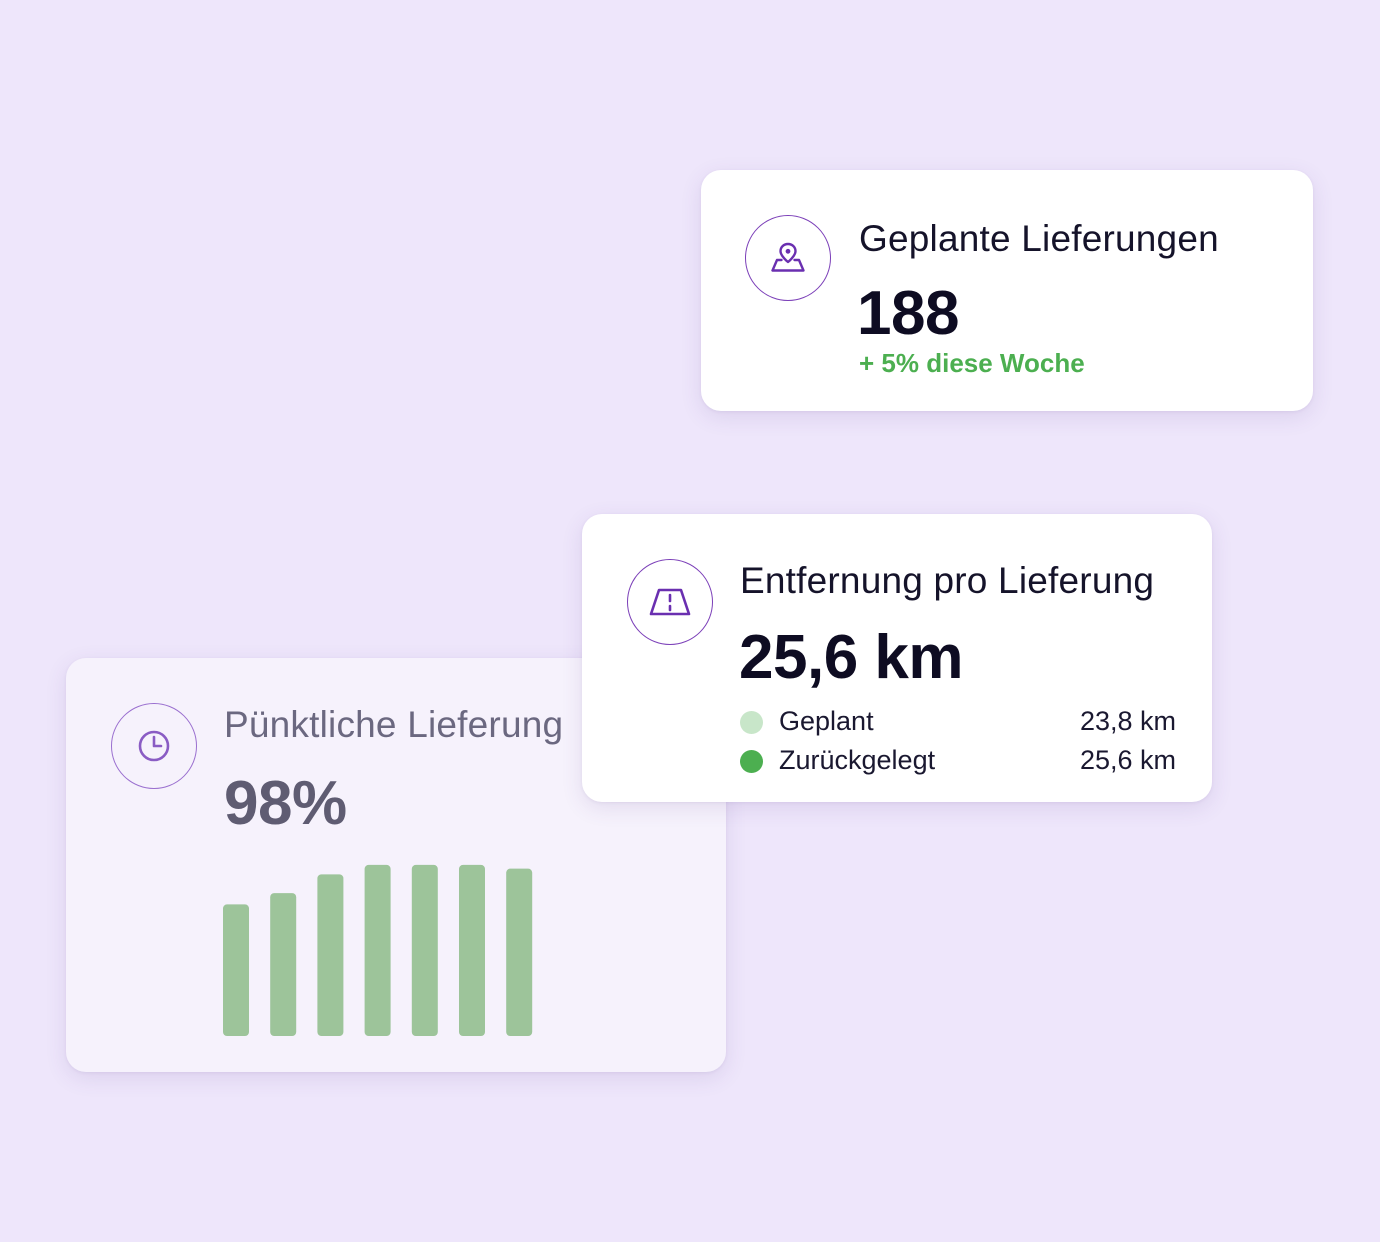 This screenshot has width=1380, height=1242. What do you see at coordinates (908, 313) in the screenshot?
I see `planned-value: 188` at bounding box center [908, 313].